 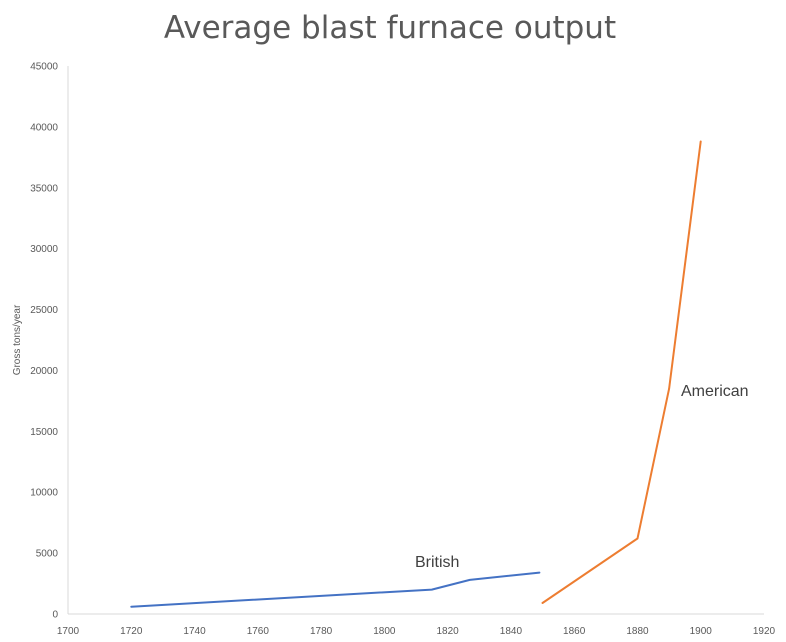 I want to click on x-tick-label: 1800, so click(x=384, y=631).